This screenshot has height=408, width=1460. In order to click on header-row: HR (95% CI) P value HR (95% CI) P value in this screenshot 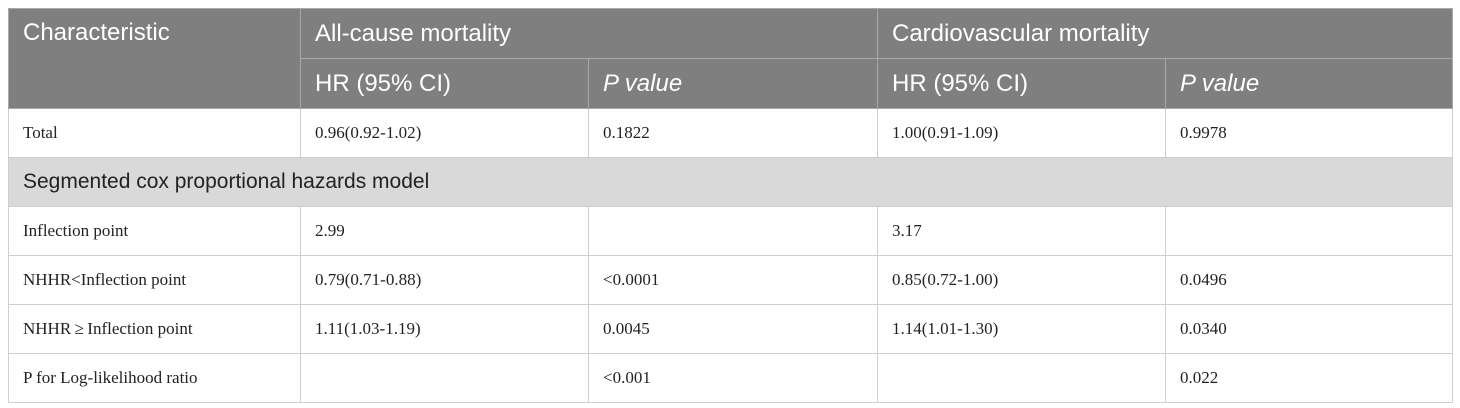, I will do `click(731, 83)`.